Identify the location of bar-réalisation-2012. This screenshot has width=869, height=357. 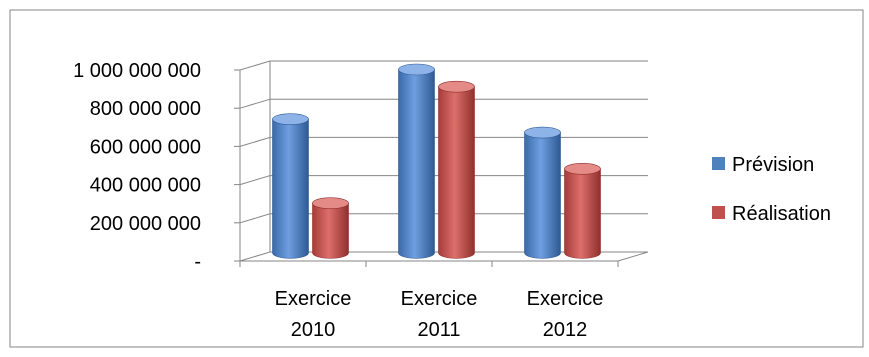
(582, 211).